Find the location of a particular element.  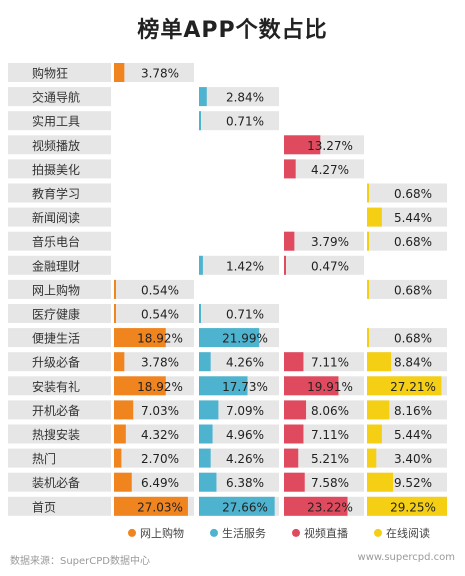

category-label: 新闻阅读 is located at coordinates (56, 217).